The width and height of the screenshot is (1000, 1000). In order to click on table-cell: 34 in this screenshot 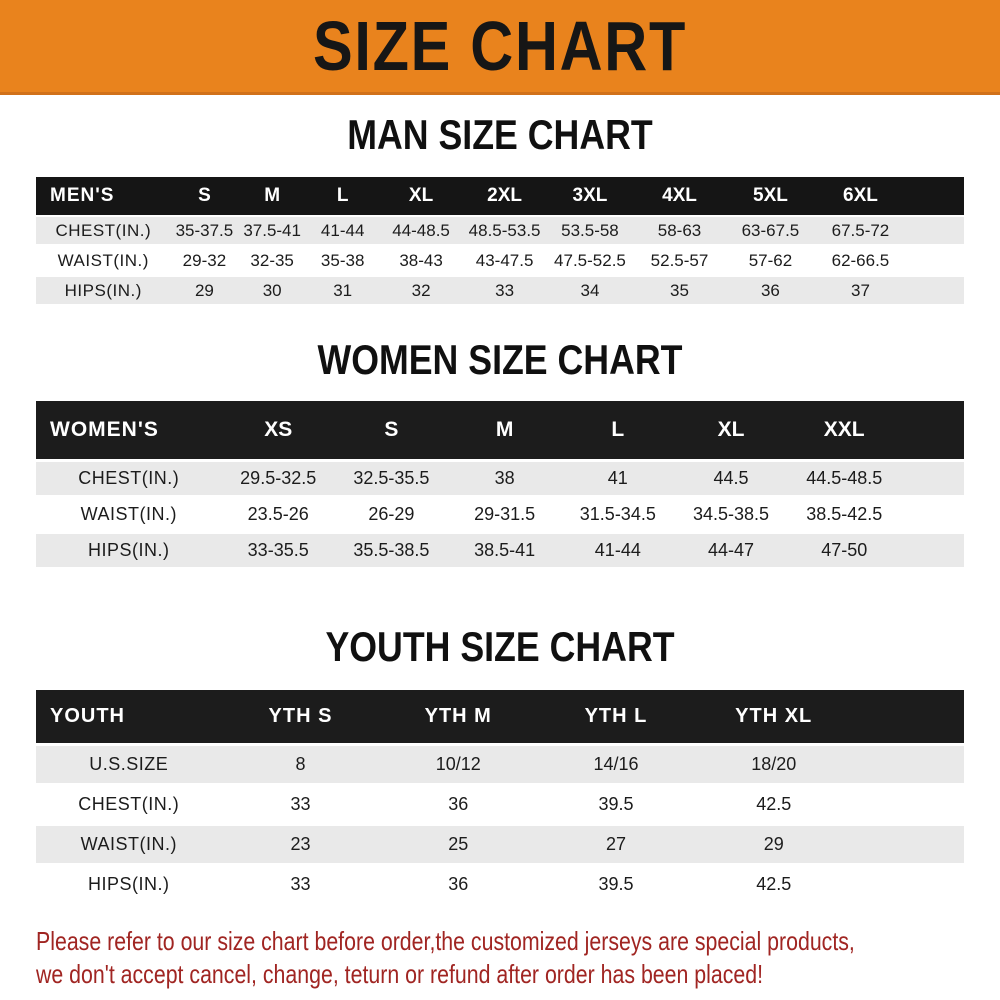, I will do `click(590, 292)`.